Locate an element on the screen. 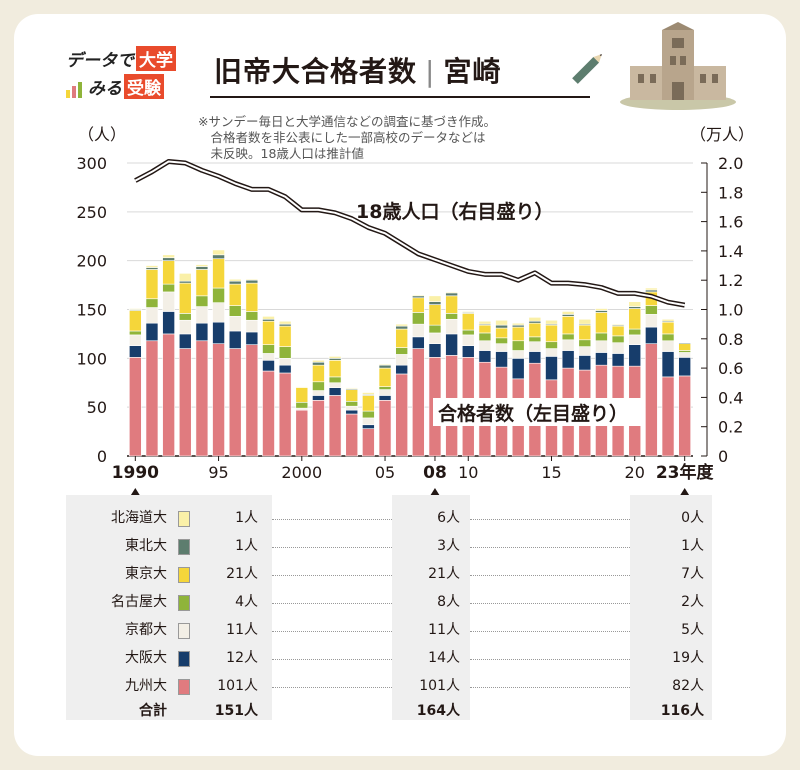 The width and height of the screenshot is (800, 770). y-right-tick-label: 1.6 is located at coordinates (730, 222).